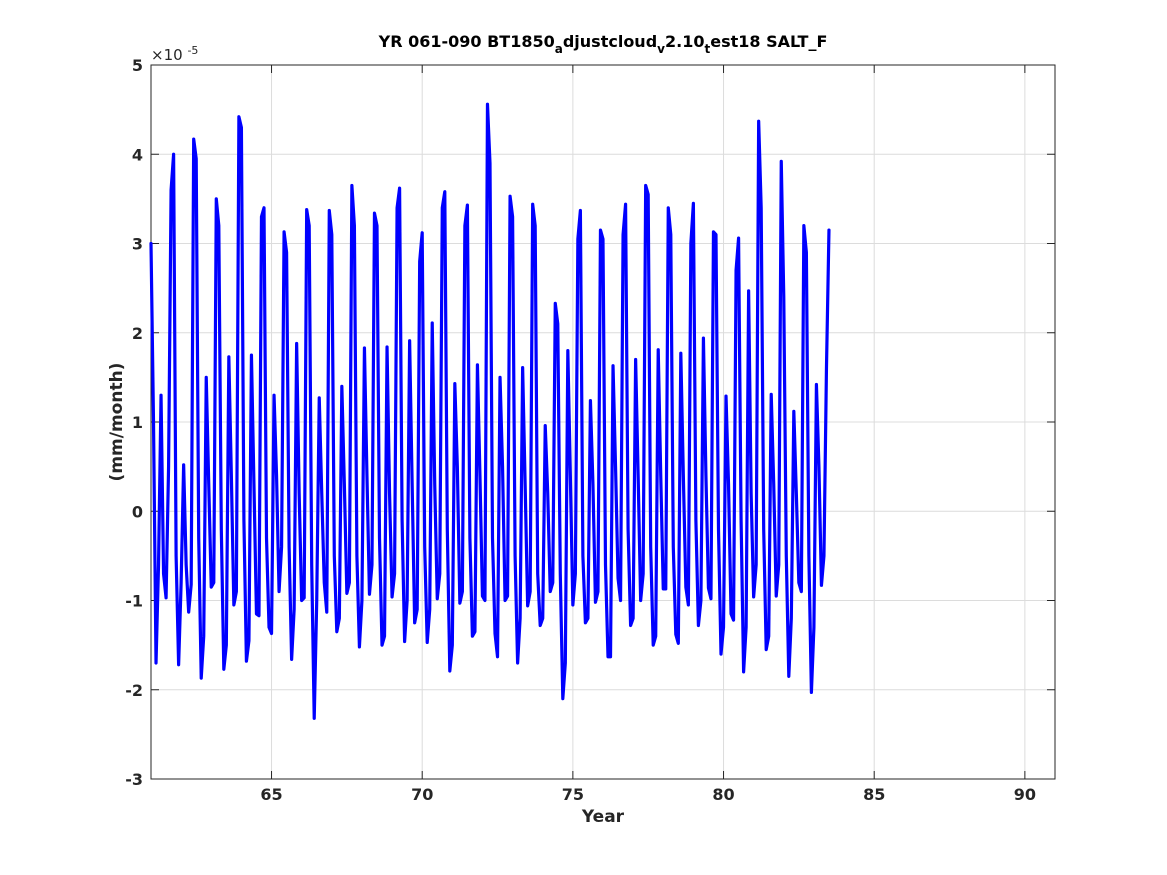 The height and width of the screenshot is (875, 1167). Describe the element at coordinates (137, 65) in the screenshot. I see `y-tick-label: 5` at that location.